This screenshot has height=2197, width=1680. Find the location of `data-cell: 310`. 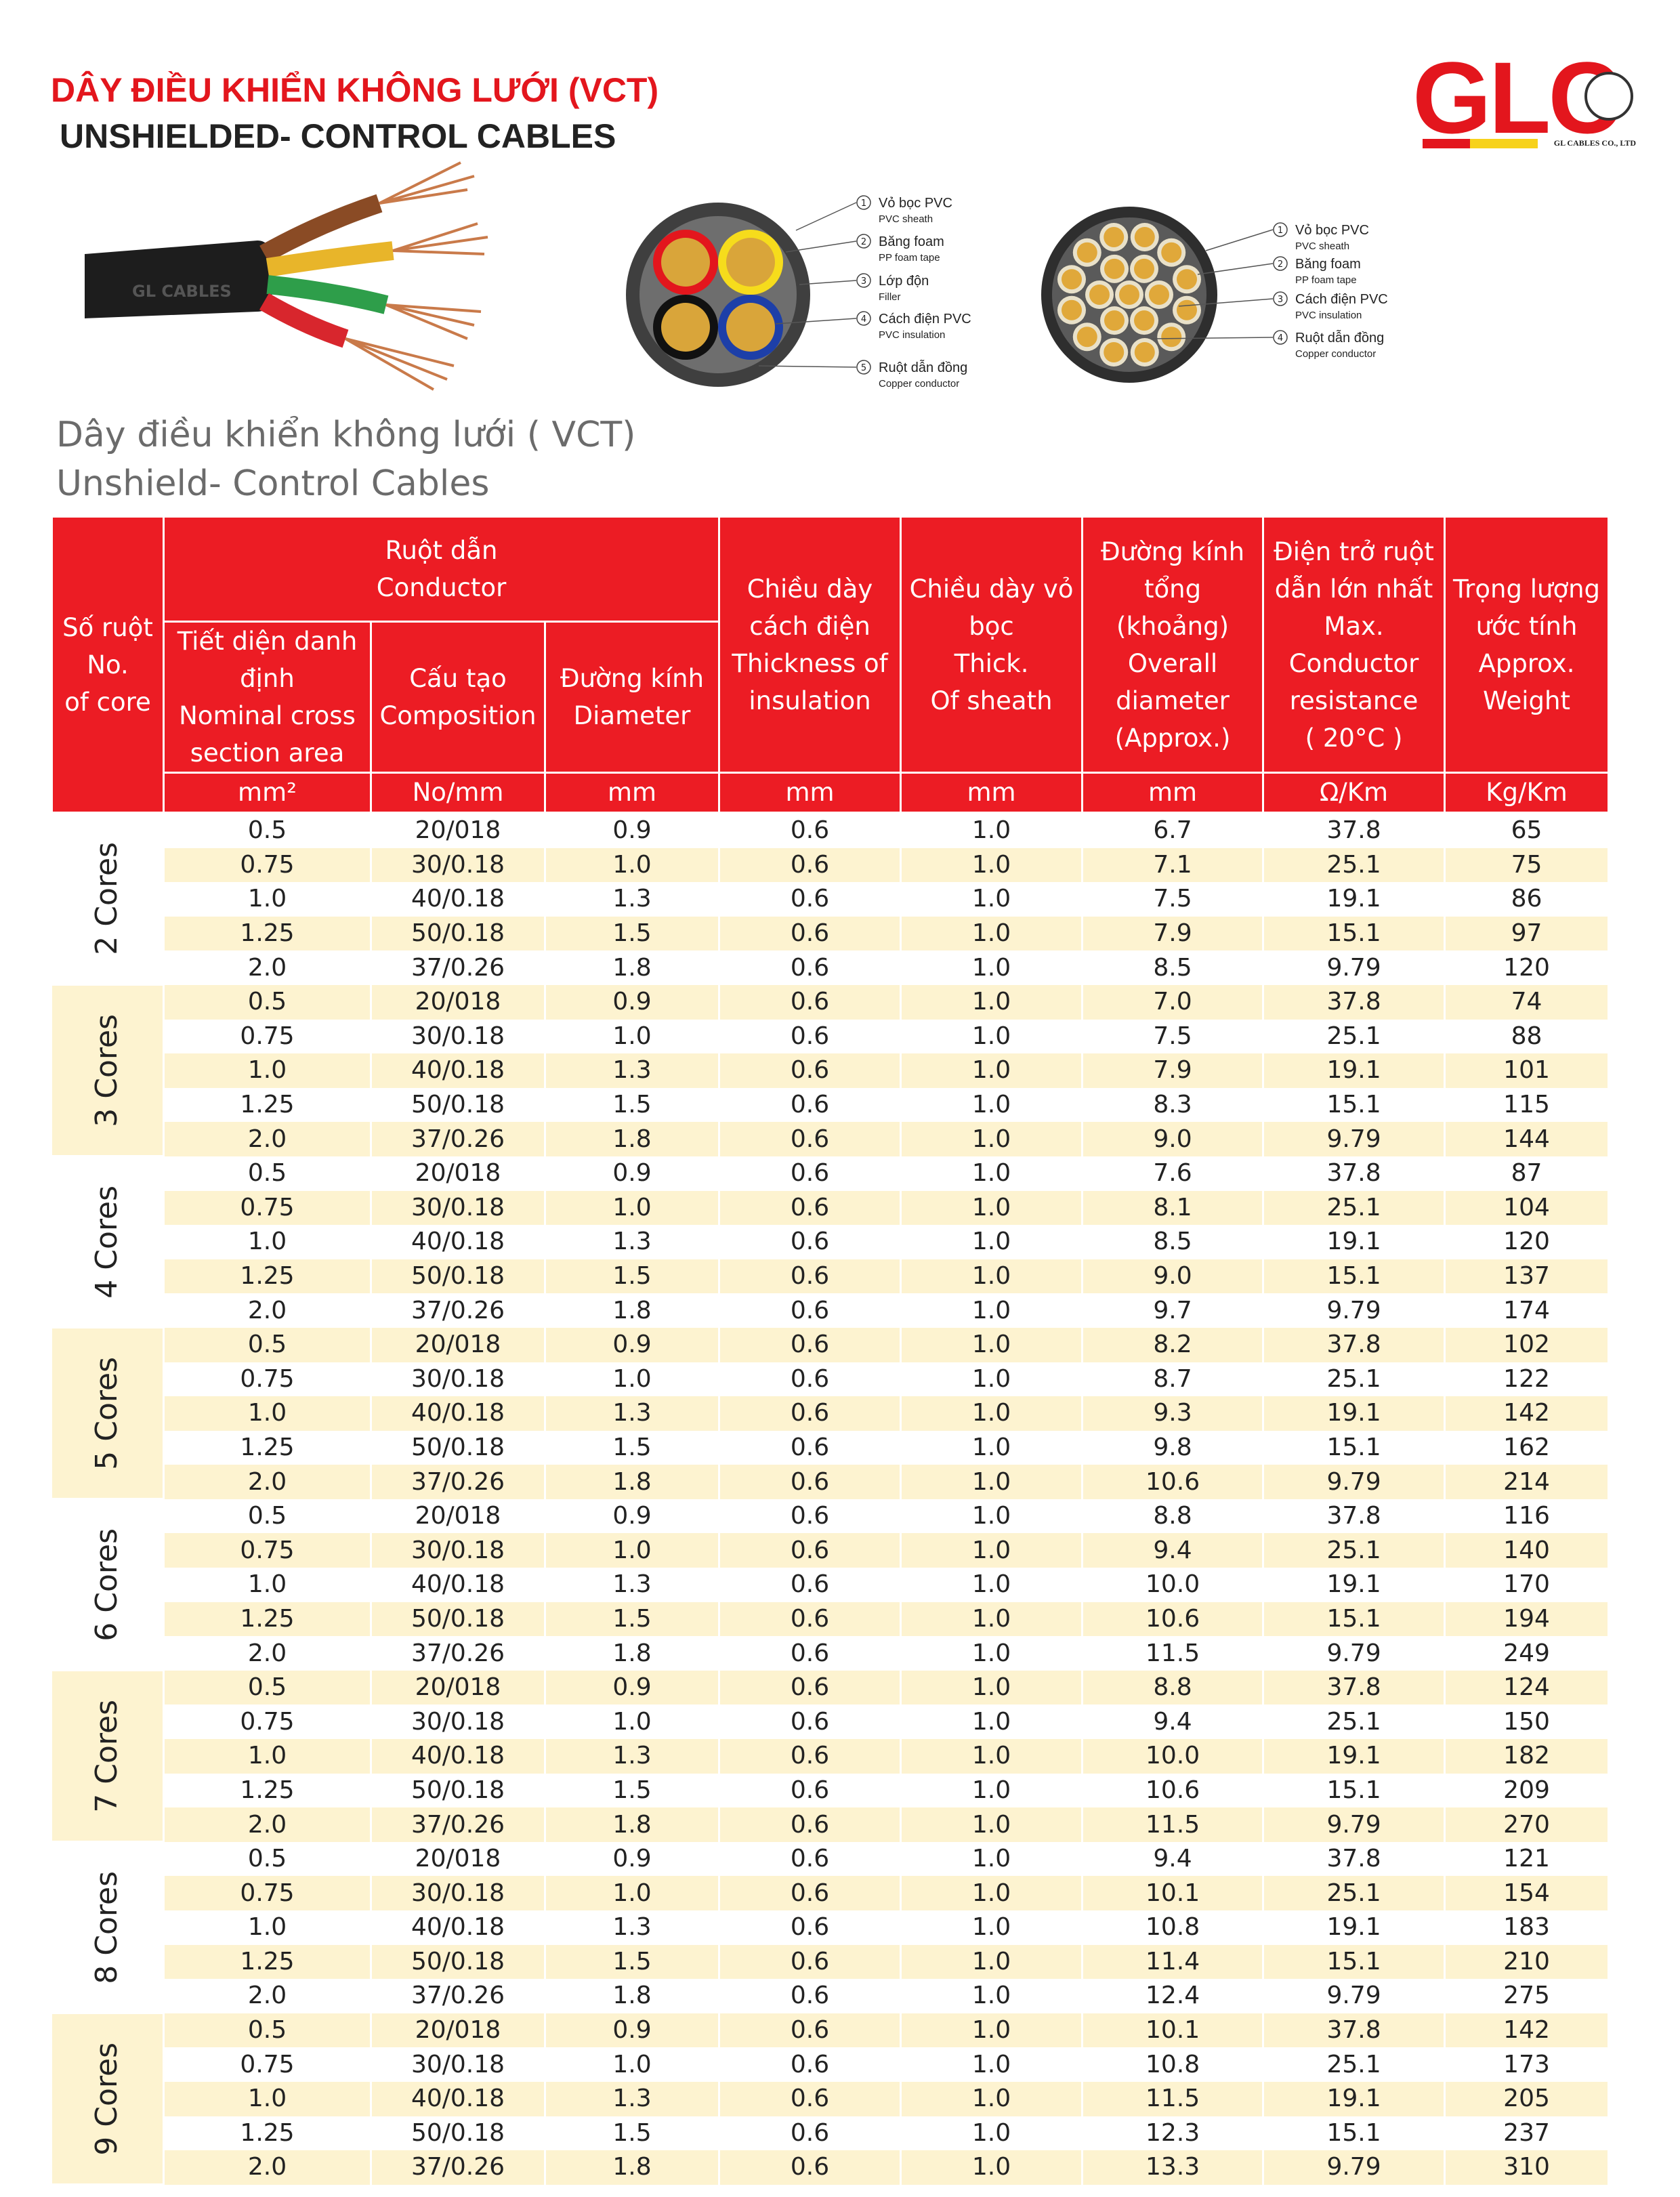

data-cell: 310 is located at coordinates (1527, 2167).